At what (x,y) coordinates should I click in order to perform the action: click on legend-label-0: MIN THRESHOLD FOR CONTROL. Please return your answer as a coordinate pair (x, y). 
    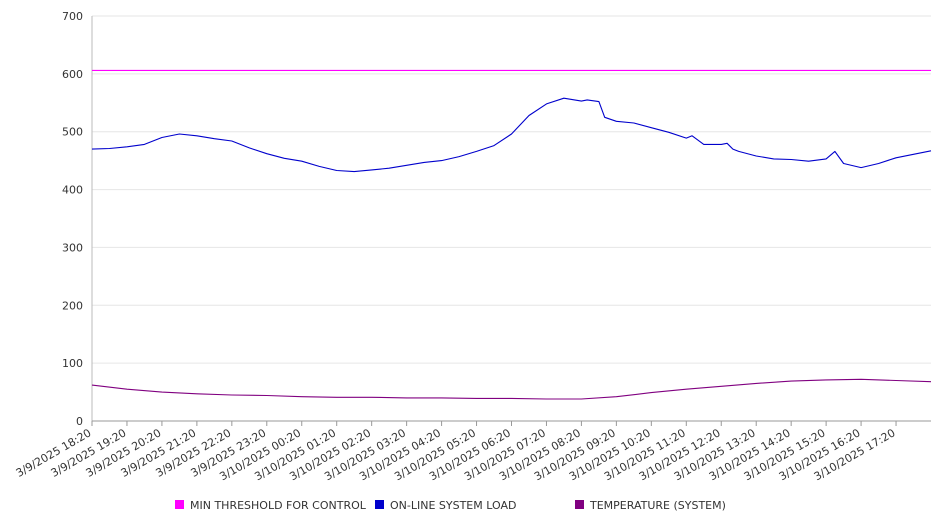
    Looking at the image, I should click on (278, 505).